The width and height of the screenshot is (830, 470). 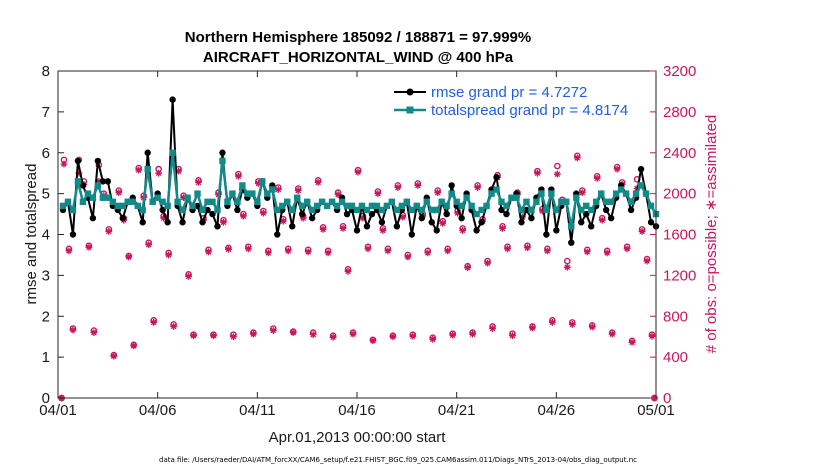 I want to click on y-tick-label: 6, so click(x=46, y=153).